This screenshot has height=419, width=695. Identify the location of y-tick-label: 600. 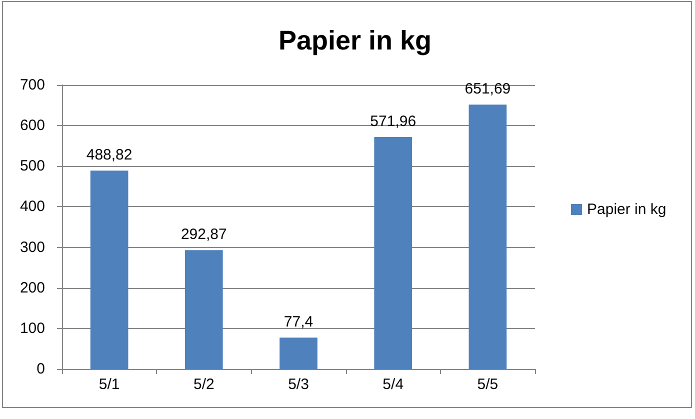
(32, 125).